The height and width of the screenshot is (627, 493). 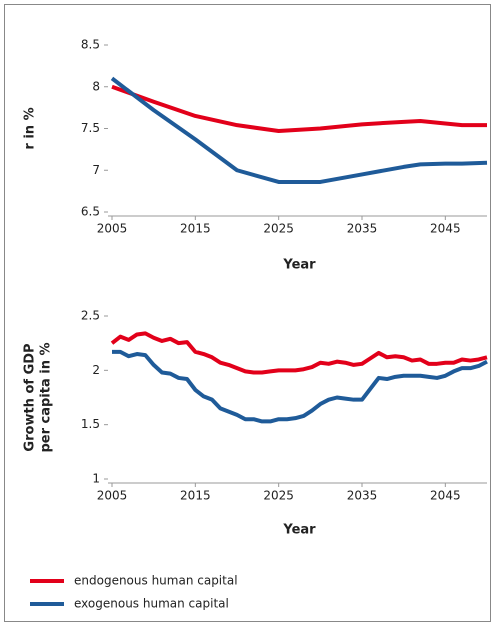 I want to click on y-axis-label: r in %, so click(x=30, y=128).